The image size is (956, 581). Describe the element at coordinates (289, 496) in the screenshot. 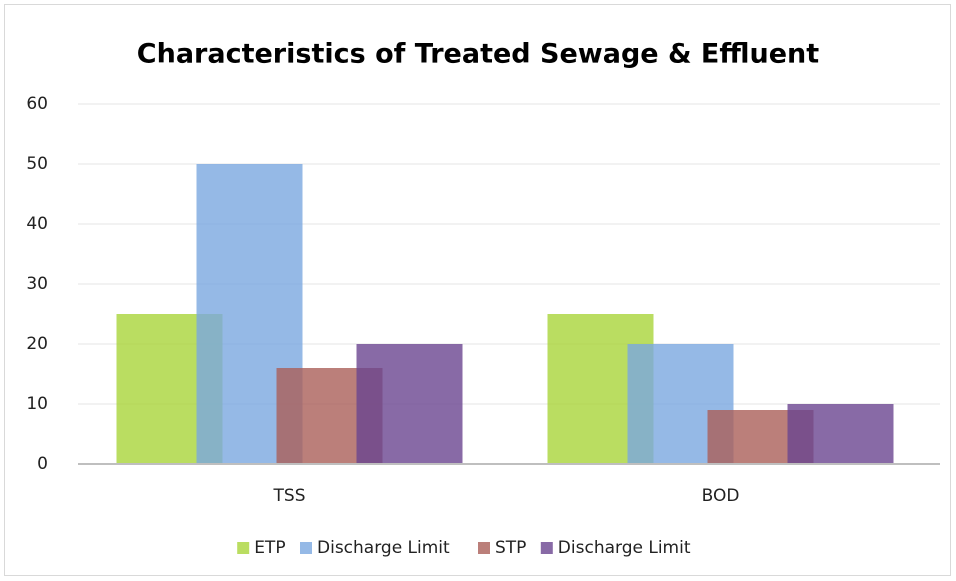

I see `x-tick-label: TSS` at that location.